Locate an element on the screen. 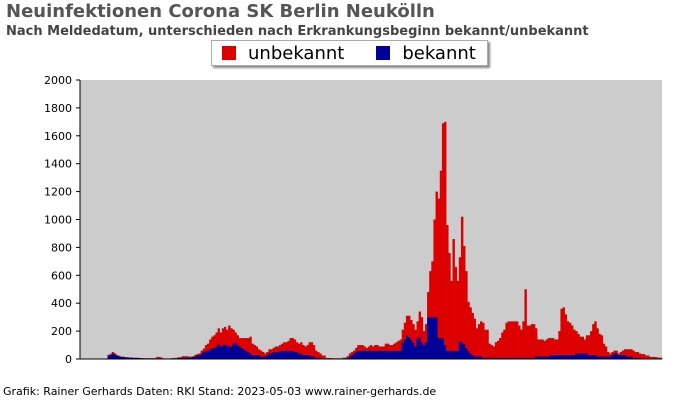  y-tick-label: 1000 is located at coordinates (58, 220).